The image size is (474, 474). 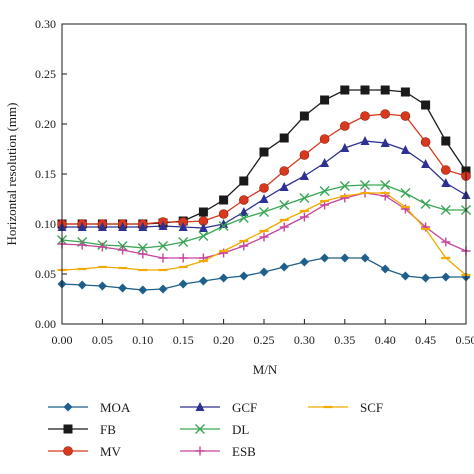 What do you see at coordinates (183, 340) in the screenshot?
I see `x-tick-label: 0.15` at bounding box center [183, 340].